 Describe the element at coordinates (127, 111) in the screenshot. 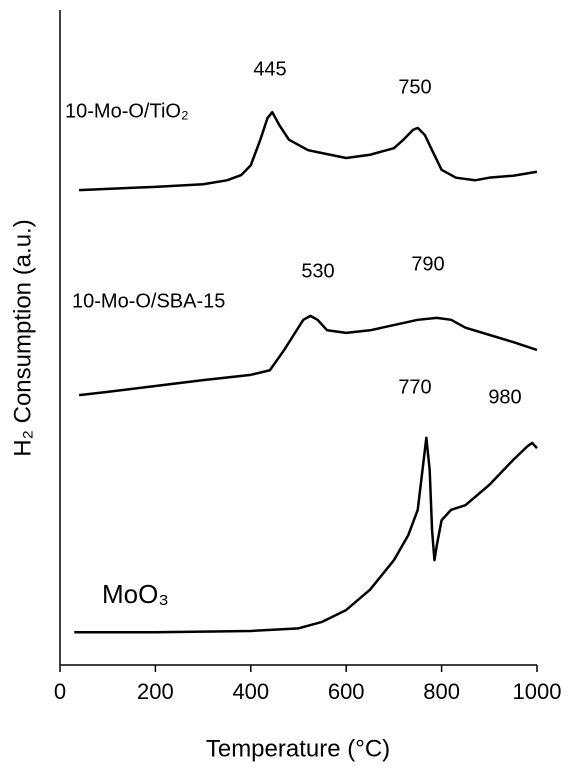

I see `series-label: 10-Mo-O/TiO₂` at that location.